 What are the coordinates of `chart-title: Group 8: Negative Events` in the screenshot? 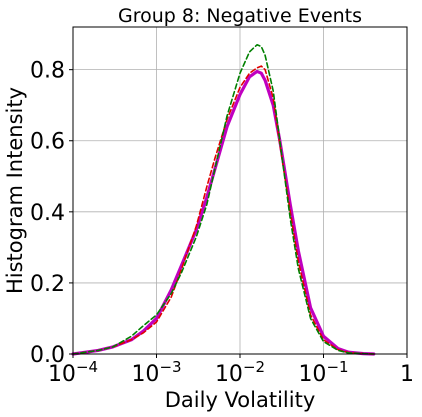 It's located at (240, 16).